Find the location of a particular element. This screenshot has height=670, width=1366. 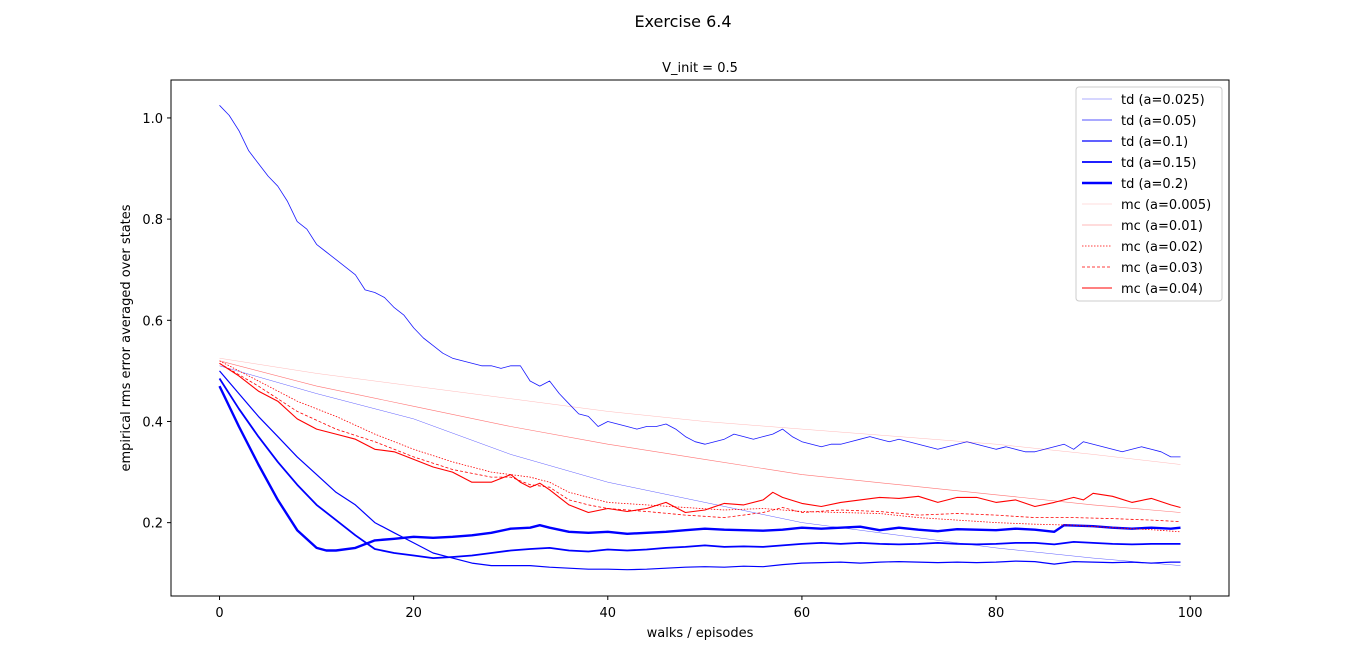

legend-label: td (a=0.1) is located at coordinates (1154, 142).